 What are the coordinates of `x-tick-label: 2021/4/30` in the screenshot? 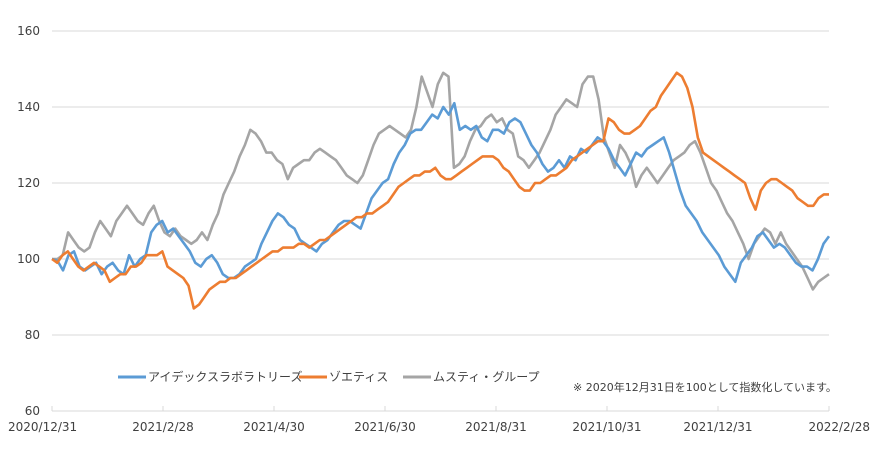 It's located at (274, 427).